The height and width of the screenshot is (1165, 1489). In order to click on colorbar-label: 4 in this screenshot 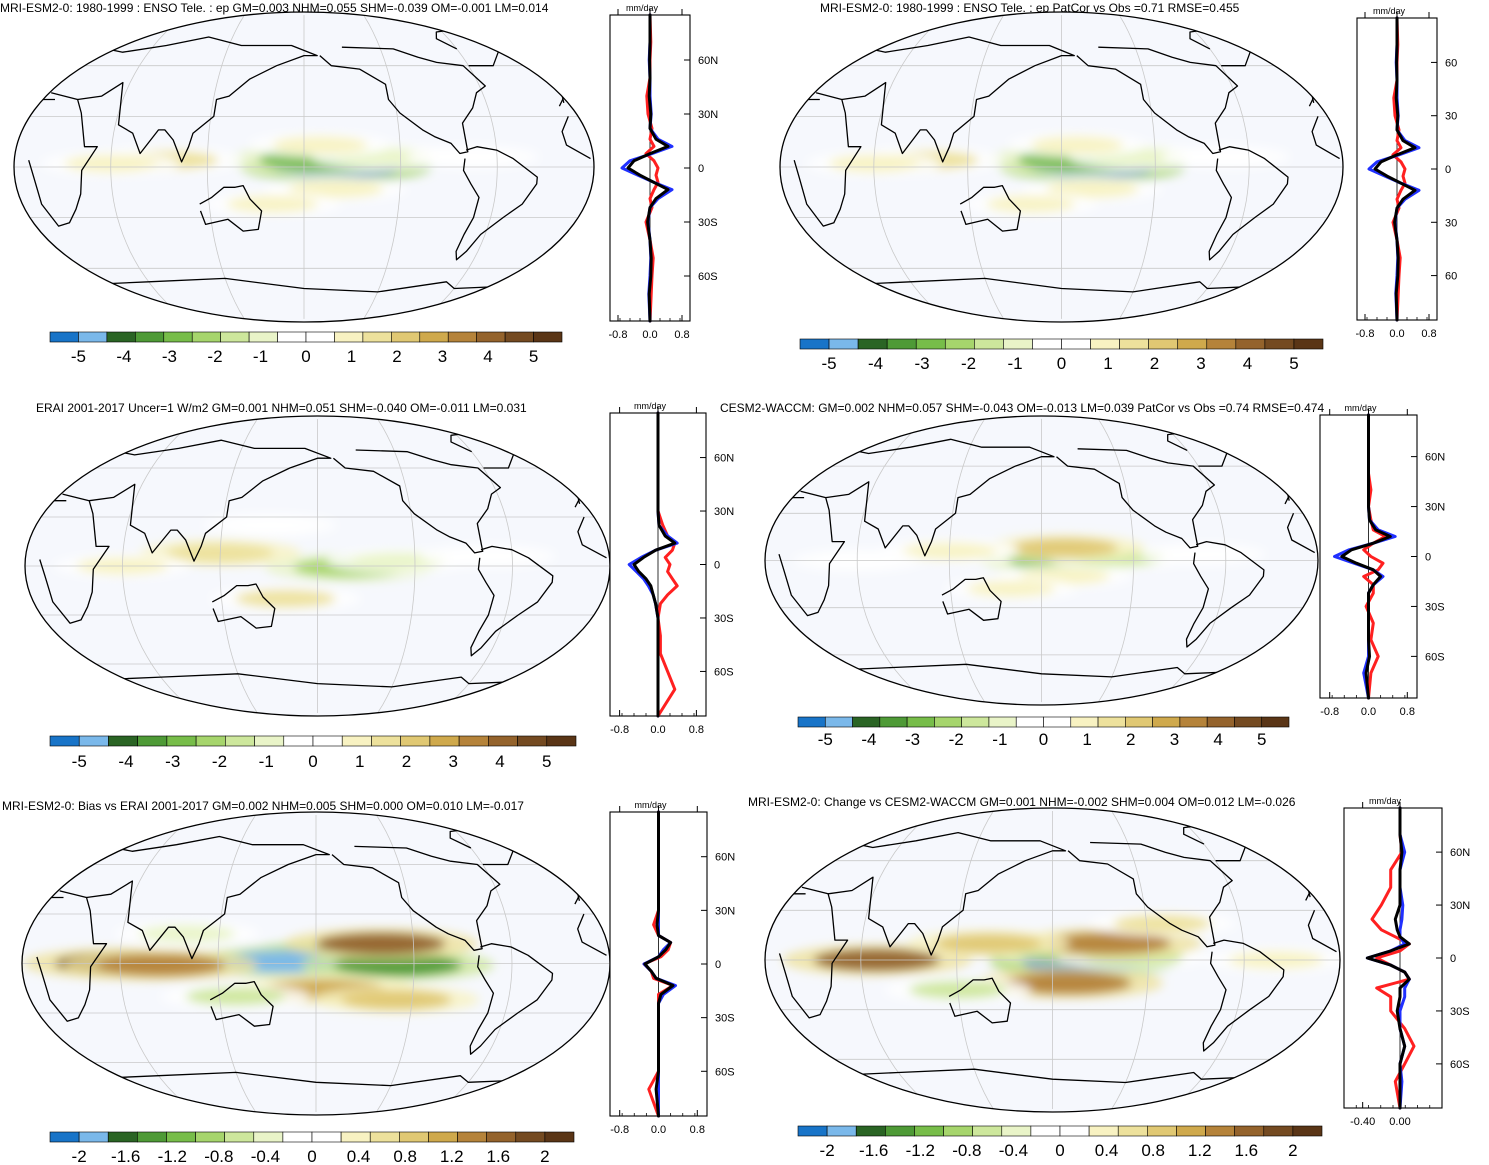, I will do `click(1247, 363)`.